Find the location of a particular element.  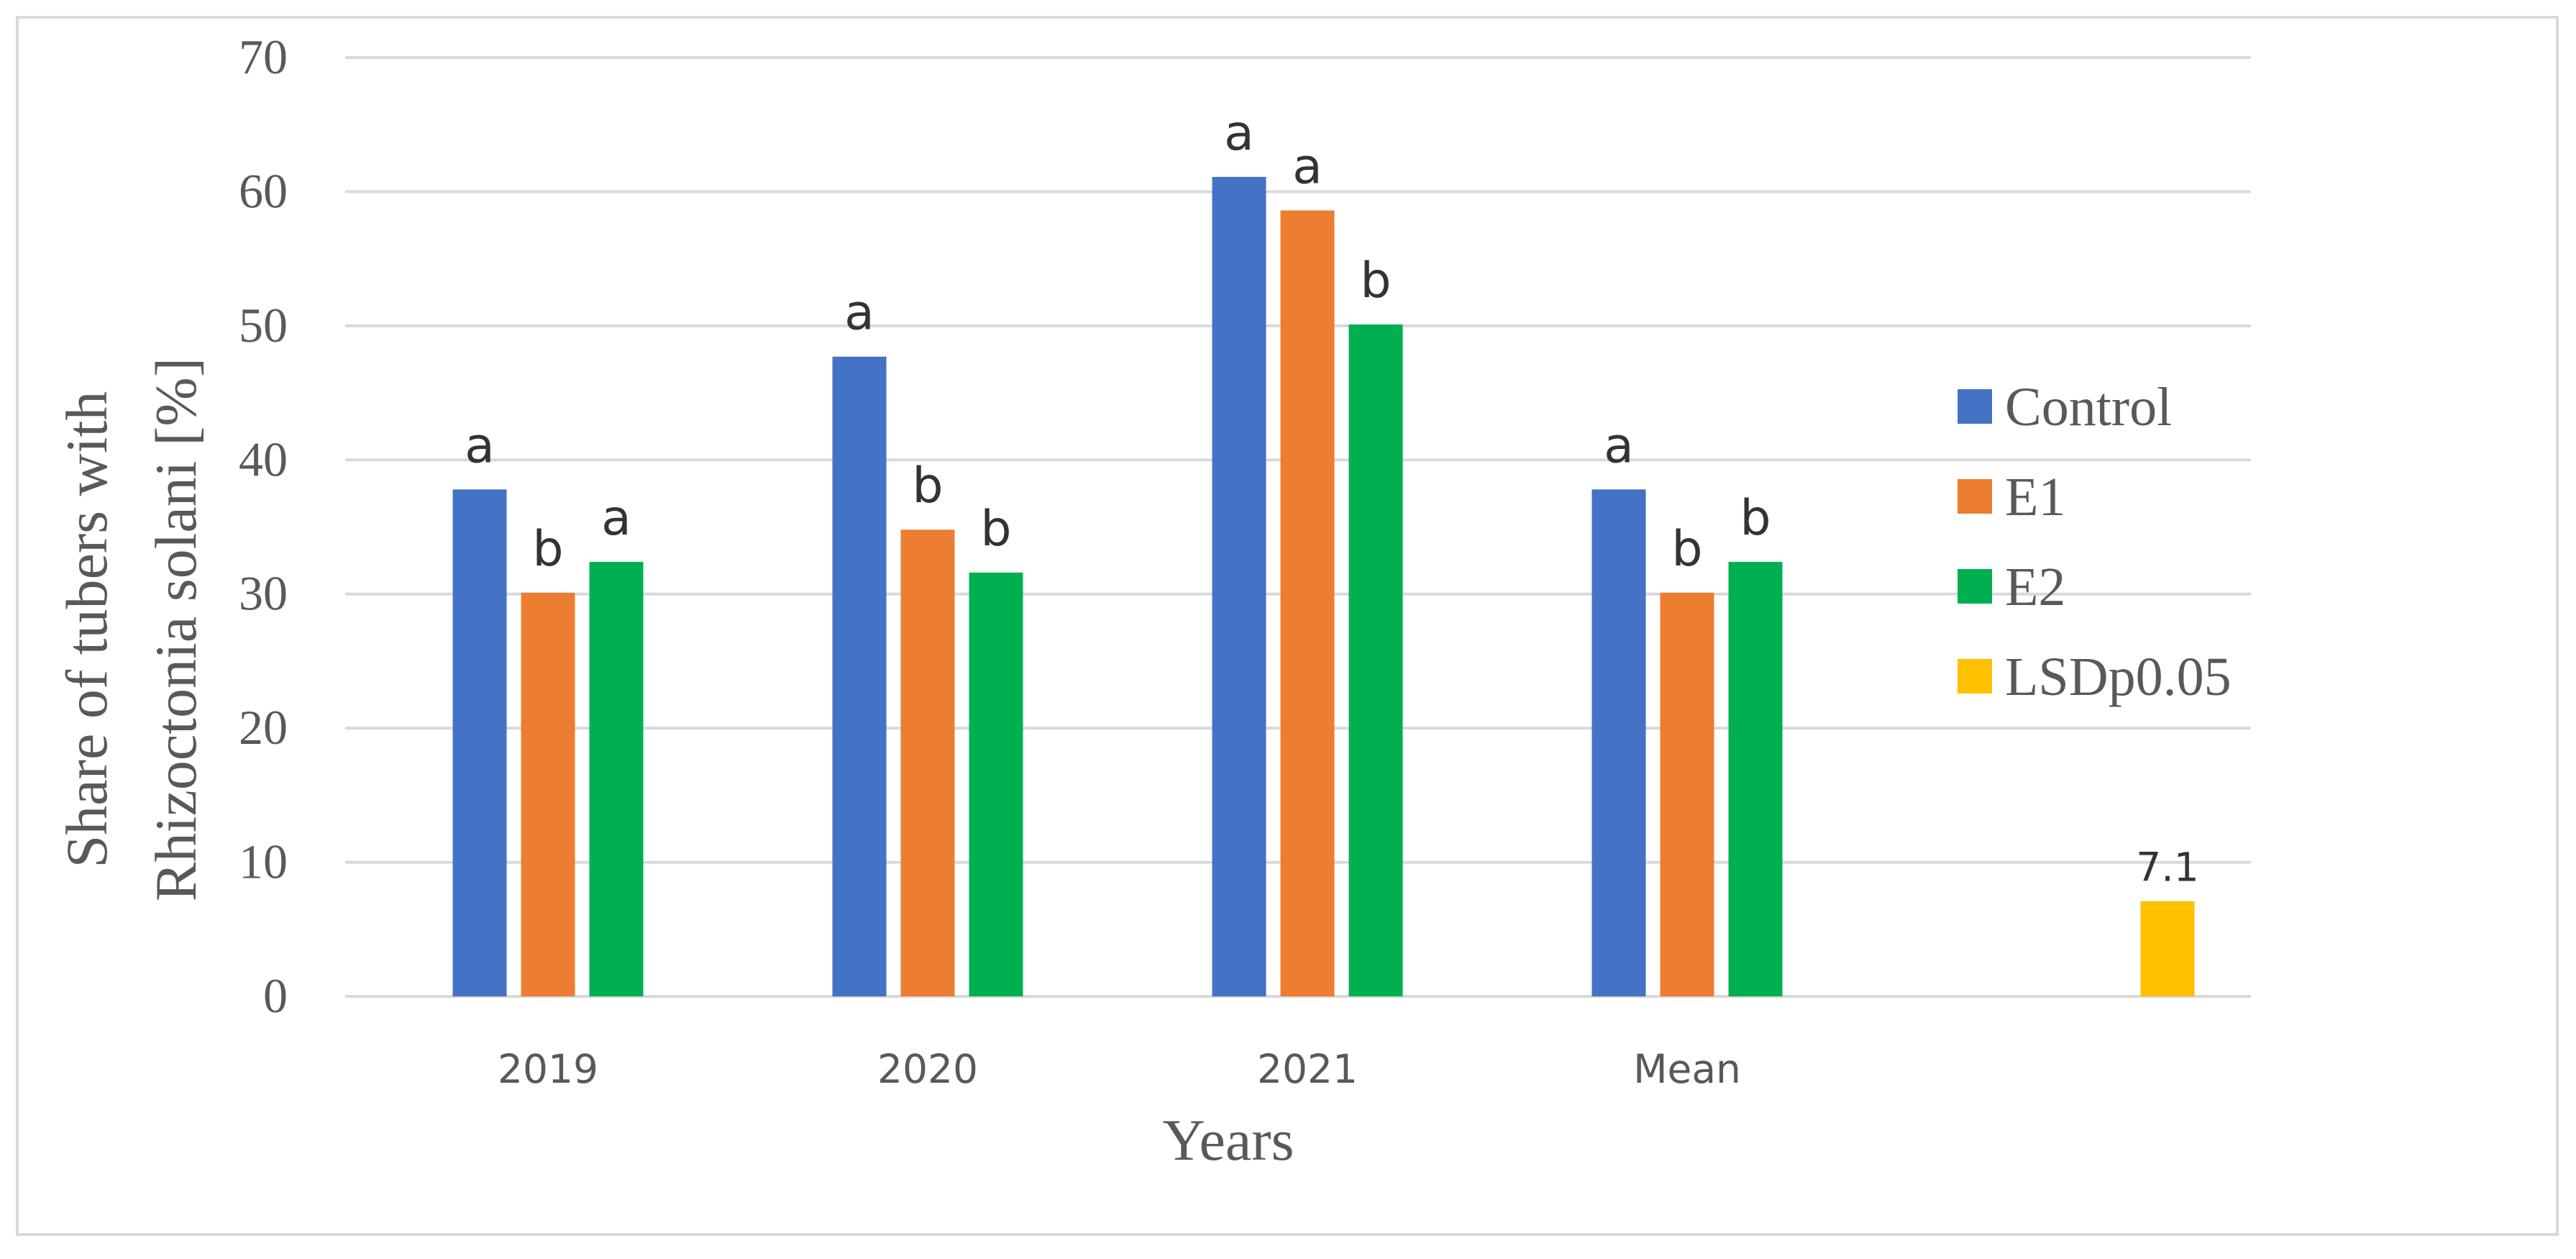

legend-label: E2 is located at coordinates (2035, 587).